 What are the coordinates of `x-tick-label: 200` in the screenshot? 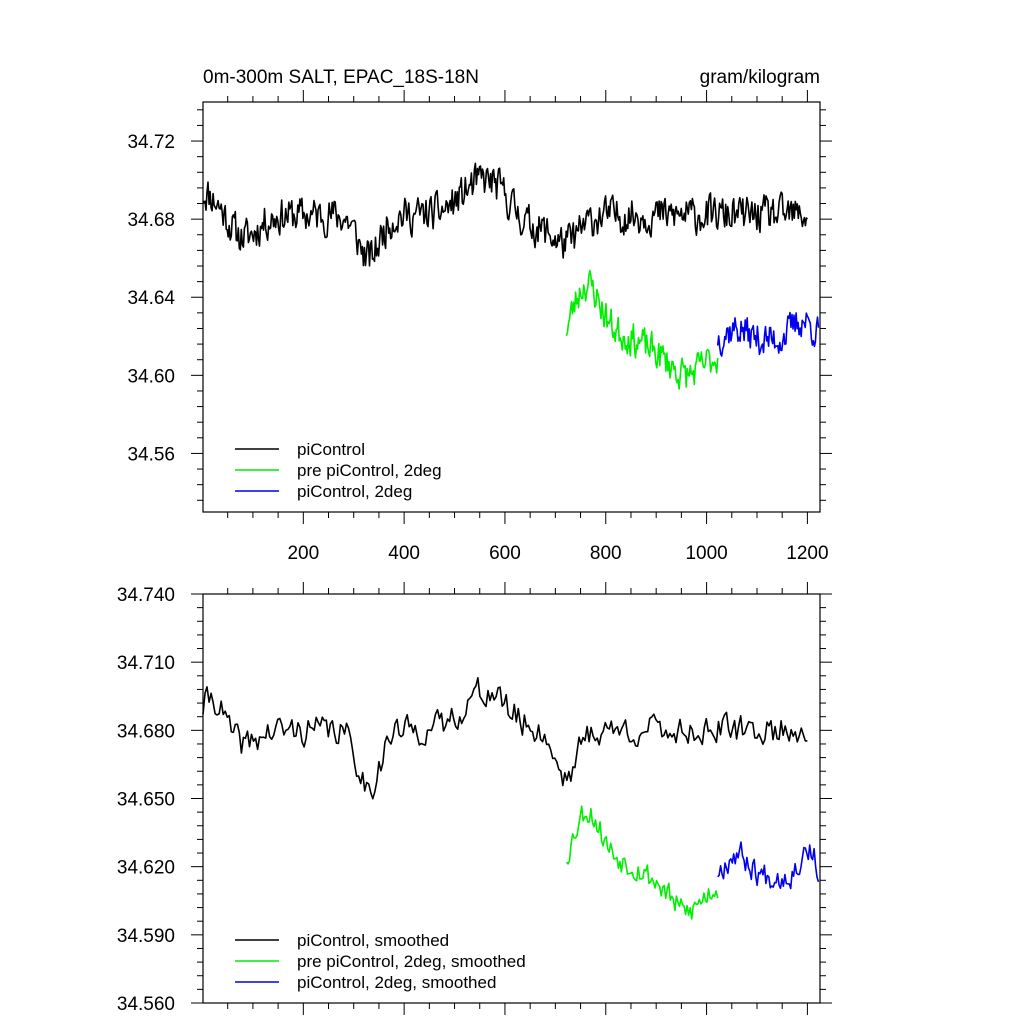 It's located at (303, 553).